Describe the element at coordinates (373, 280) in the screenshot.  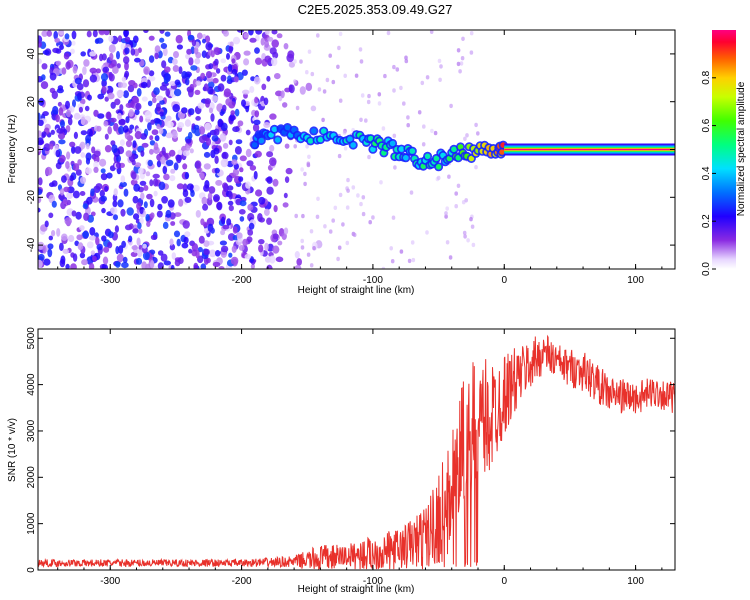
I see `x-tick-label: -100` at that location.